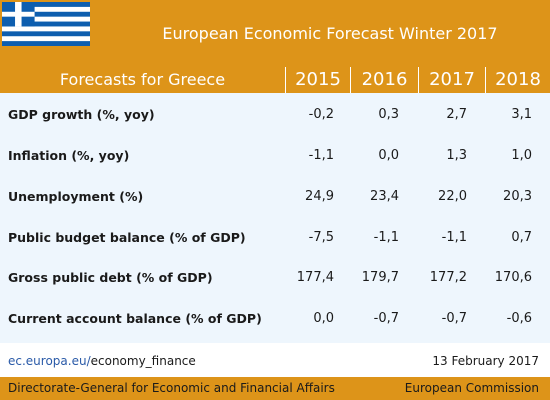 The width and height of the screenshot is (550, 400). Describe the element at coordinates (330, 33) in the screenshot. I see `page-title: European Economic Forecast Winter 2017` at that location.